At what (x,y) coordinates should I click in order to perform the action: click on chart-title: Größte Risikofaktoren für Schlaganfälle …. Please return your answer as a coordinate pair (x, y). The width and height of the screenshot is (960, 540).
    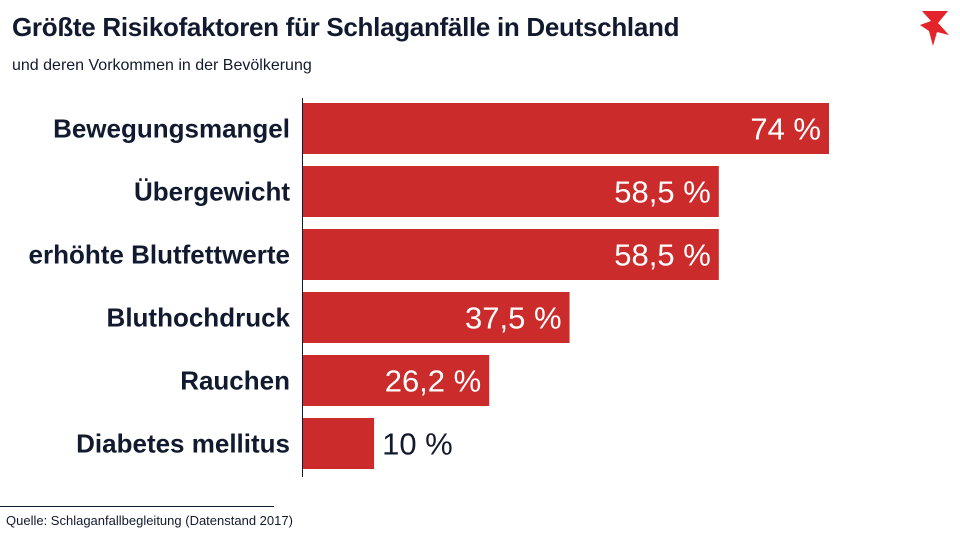
    Looking at the image, I should click on (346, 27).